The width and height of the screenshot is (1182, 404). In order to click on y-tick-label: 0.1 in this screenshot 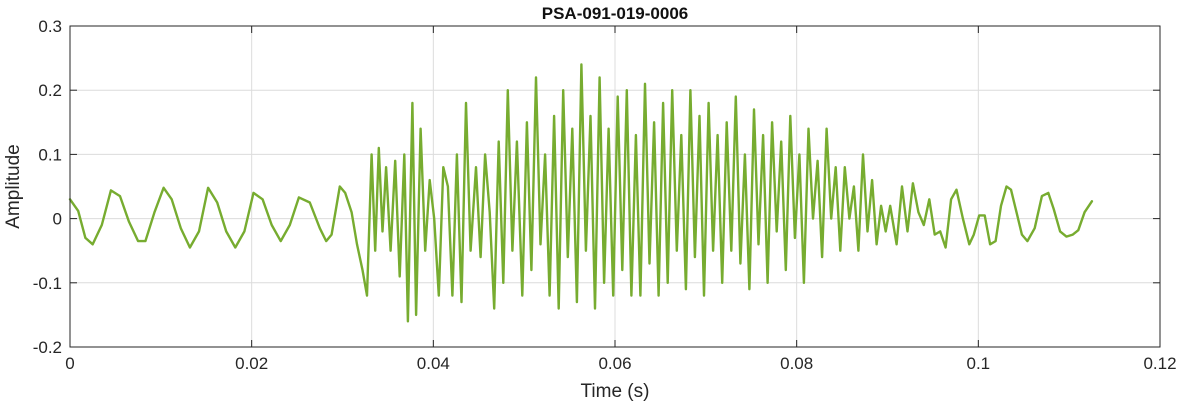, I will do `click(50, 154)`.